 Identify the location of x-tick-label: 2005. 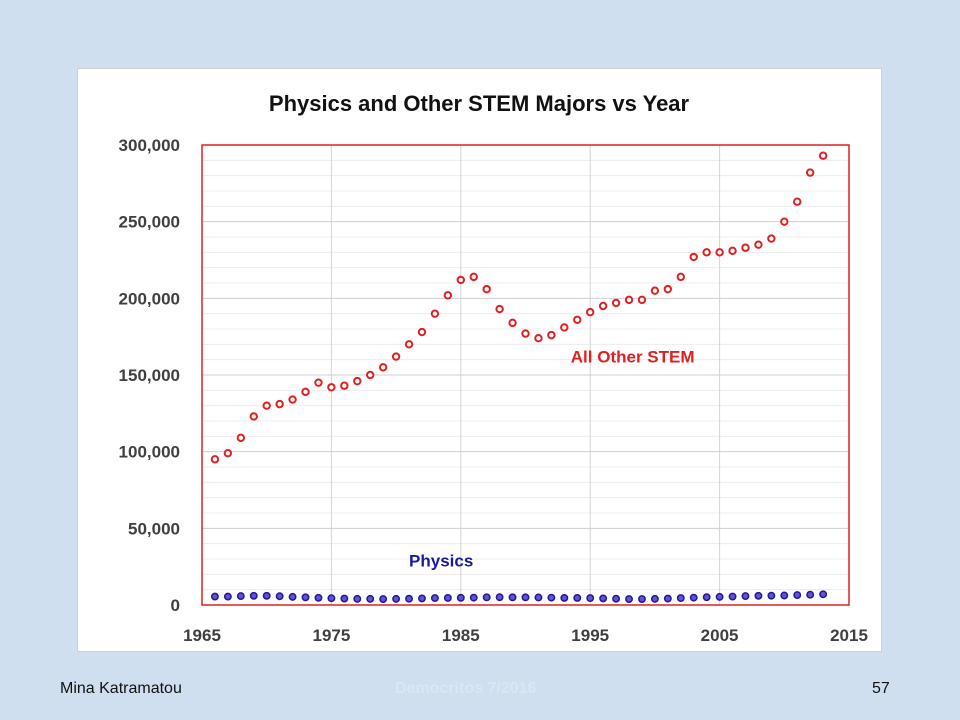
(720, 635).